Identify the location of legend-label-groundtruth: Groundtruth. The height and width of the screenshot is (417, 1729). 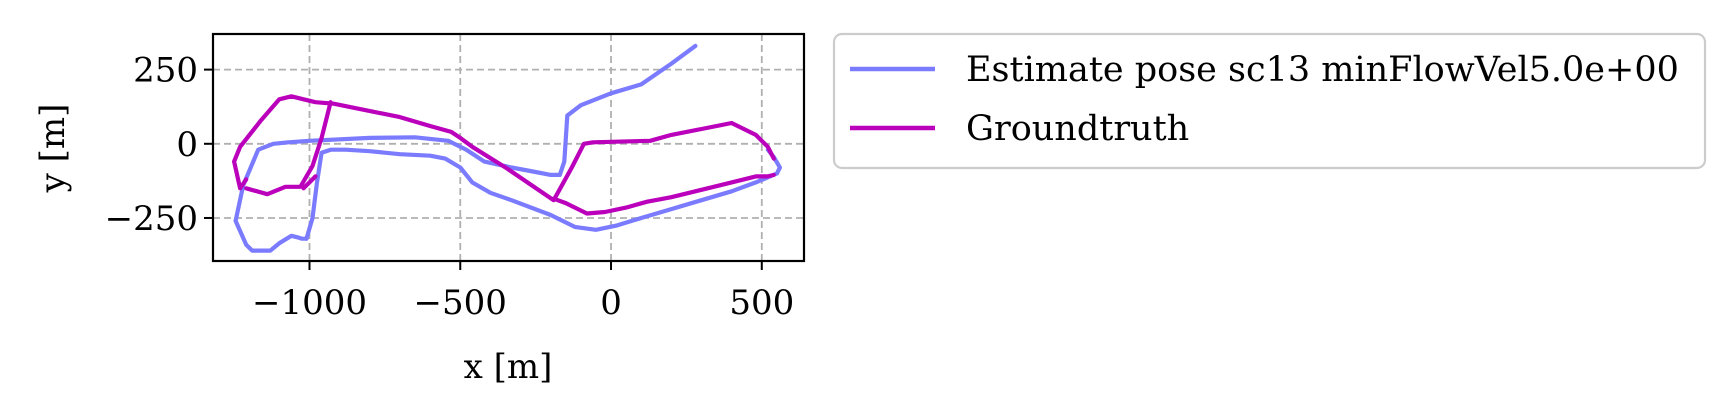
(1077, 129).